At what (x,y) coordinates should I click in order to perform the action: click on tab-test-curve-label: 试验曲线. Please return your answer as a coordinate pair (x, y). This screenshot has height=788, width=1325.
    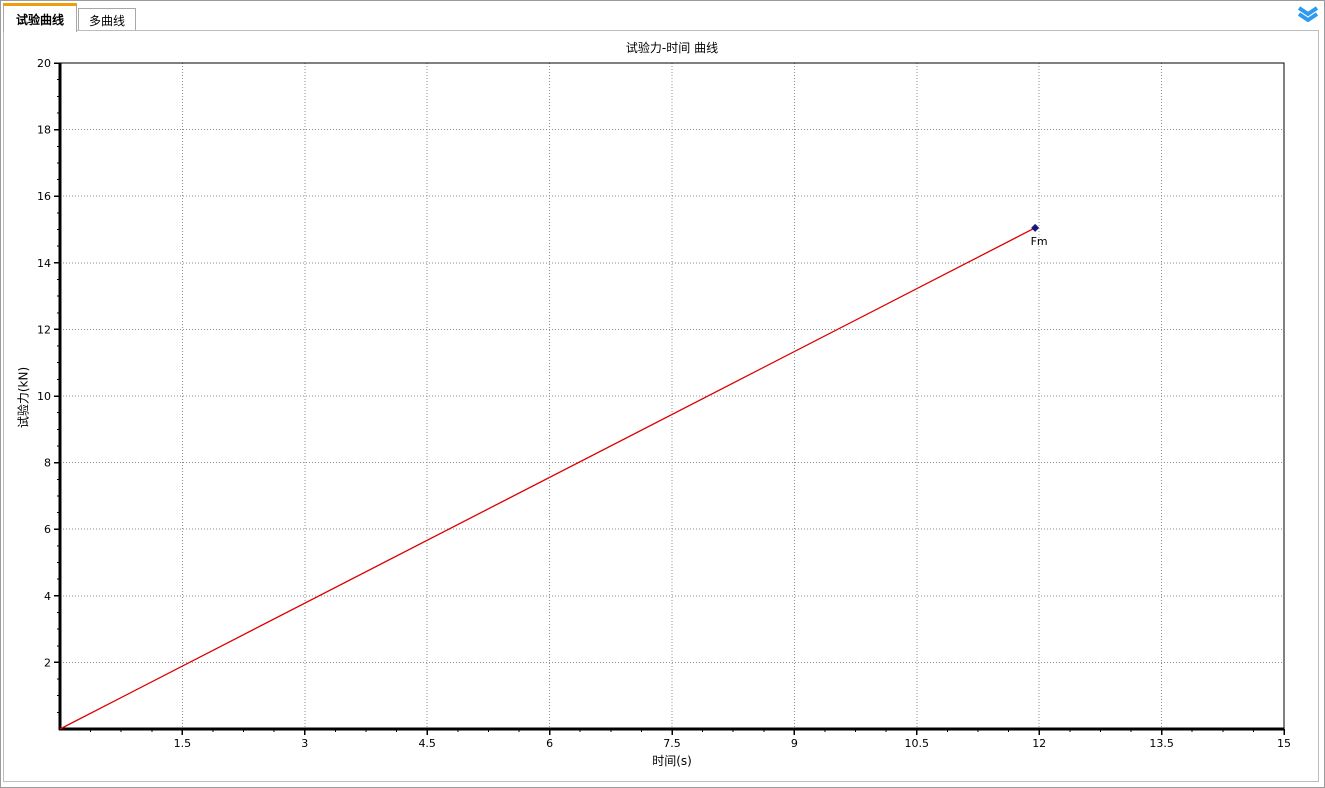
    Looking at the image, I should click on (39, 19).